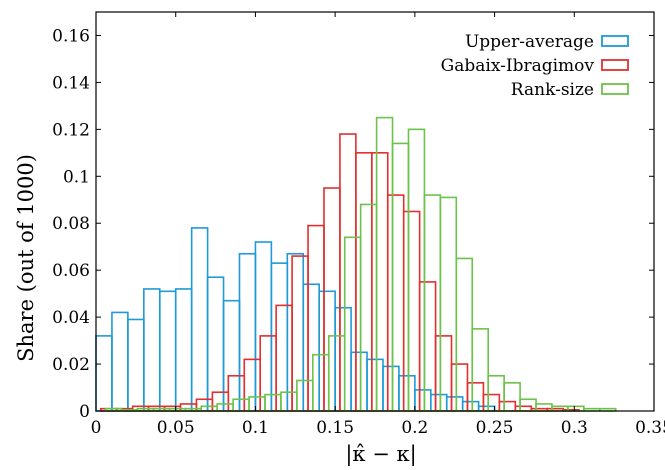 The width and height of the screenshot is (665, 470). Describe the element at coordinates (71, 318) in the screenshot. I see `y-tick-label: 0.04` at that location.